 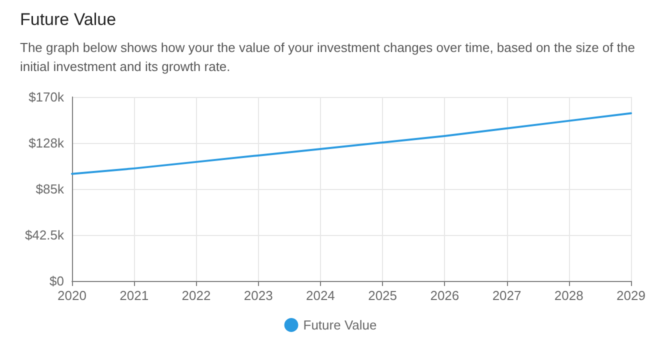 I want to click on x-tick-label: 2028, so click(x=569, y=295).